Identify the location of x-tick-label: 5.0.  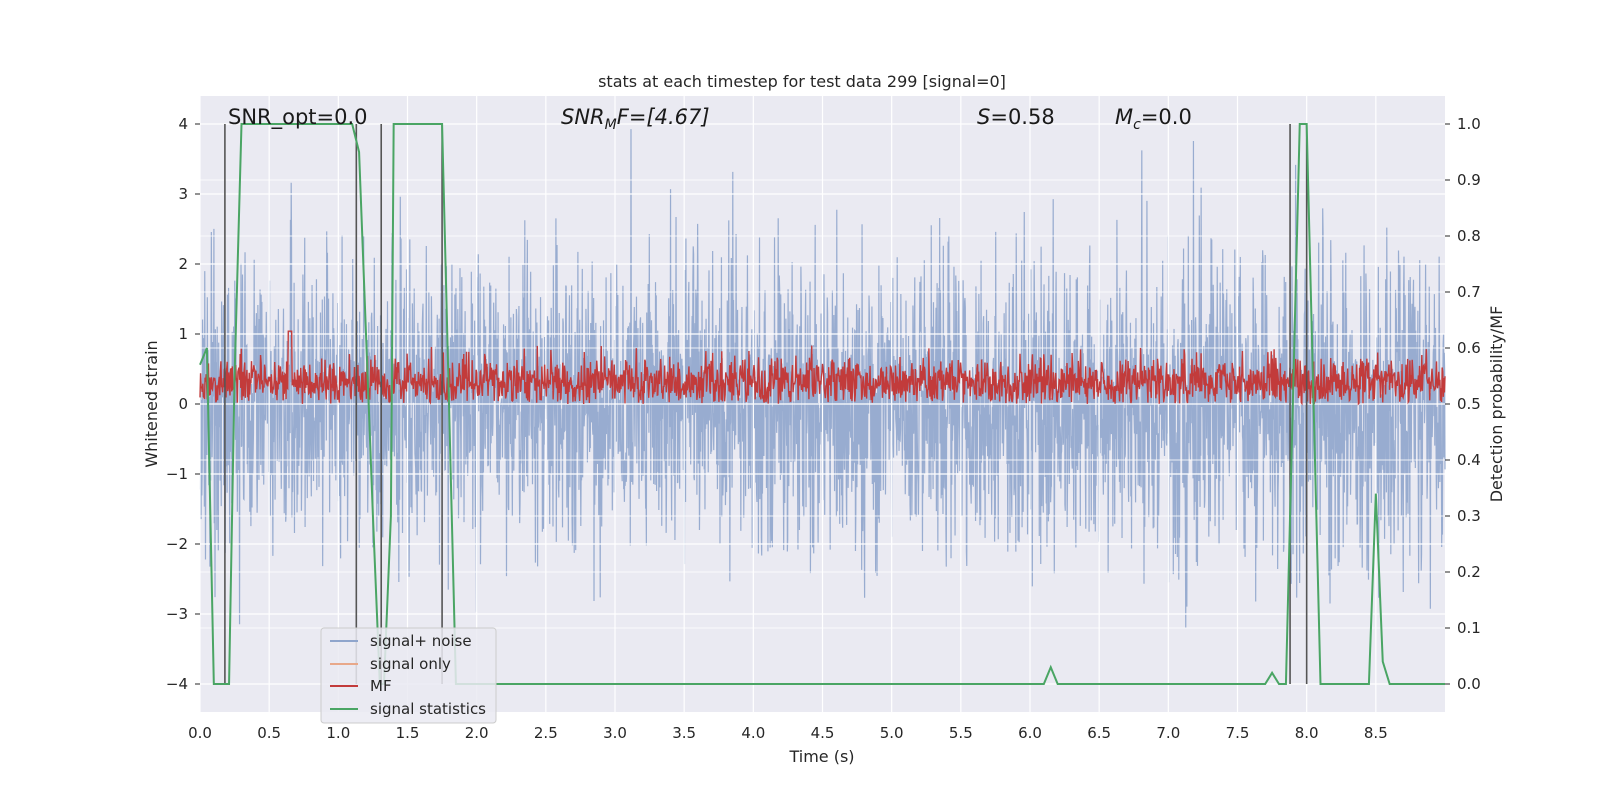
(892, 733).